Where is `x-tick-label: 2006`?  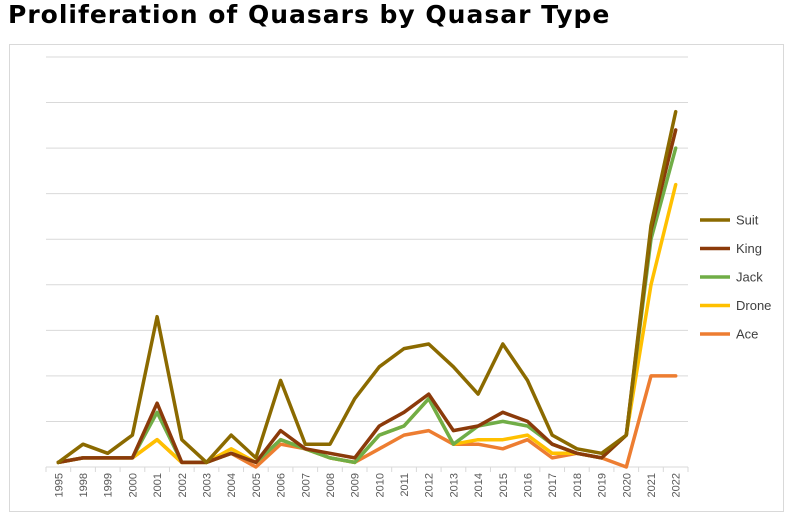
x-tick-label: 2006 is located at coordinates (282, 485).